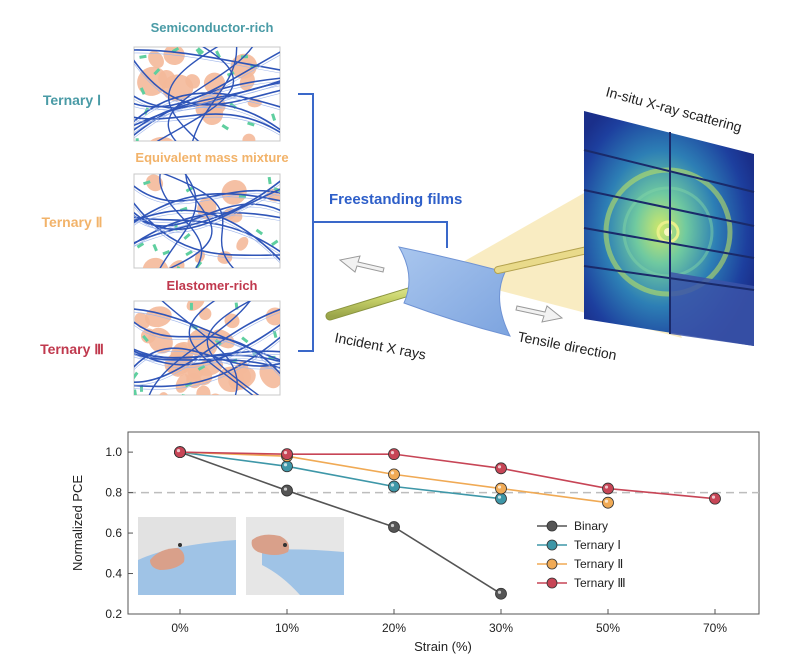 This screenshot has height=669, width=795. I want to click on y-axis: 0.2 0.4 0.6 0.8 1.0, so click(119, 533).